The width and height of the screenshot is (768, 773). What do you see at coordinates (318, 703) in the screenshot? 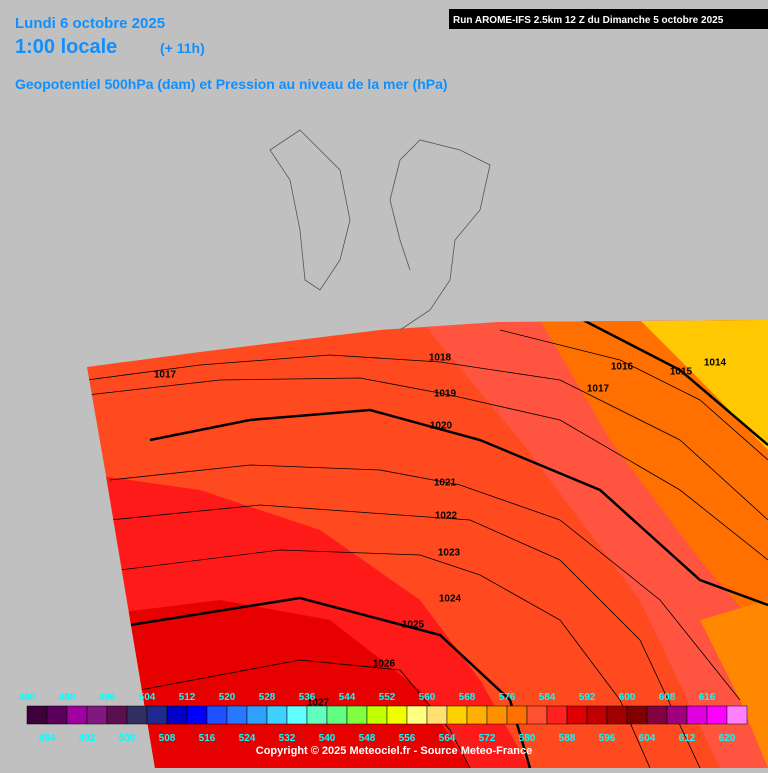
I see `isobar-label: 1027` at bounding box center [318, 703].